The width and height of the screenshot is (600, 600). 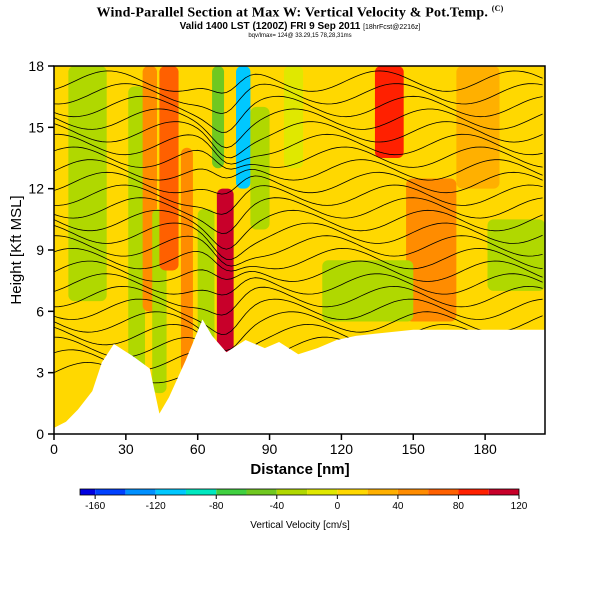 What do you see at coordinates (392, 27) in the screenshot?
I see `forecast-tag: [18hrFcst@2216z]` at bounding box center [392, 27].